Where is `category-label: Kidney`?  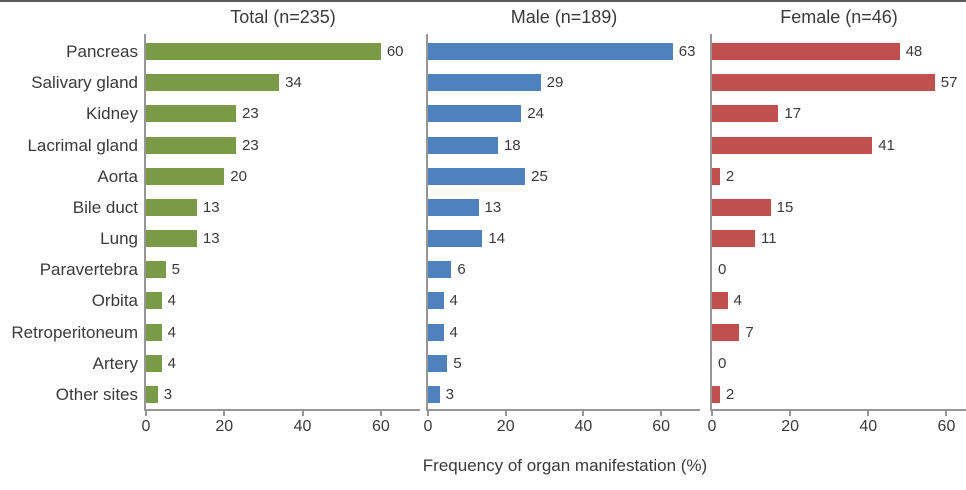
category-label: Kidney is located at coordinates (112, 114).